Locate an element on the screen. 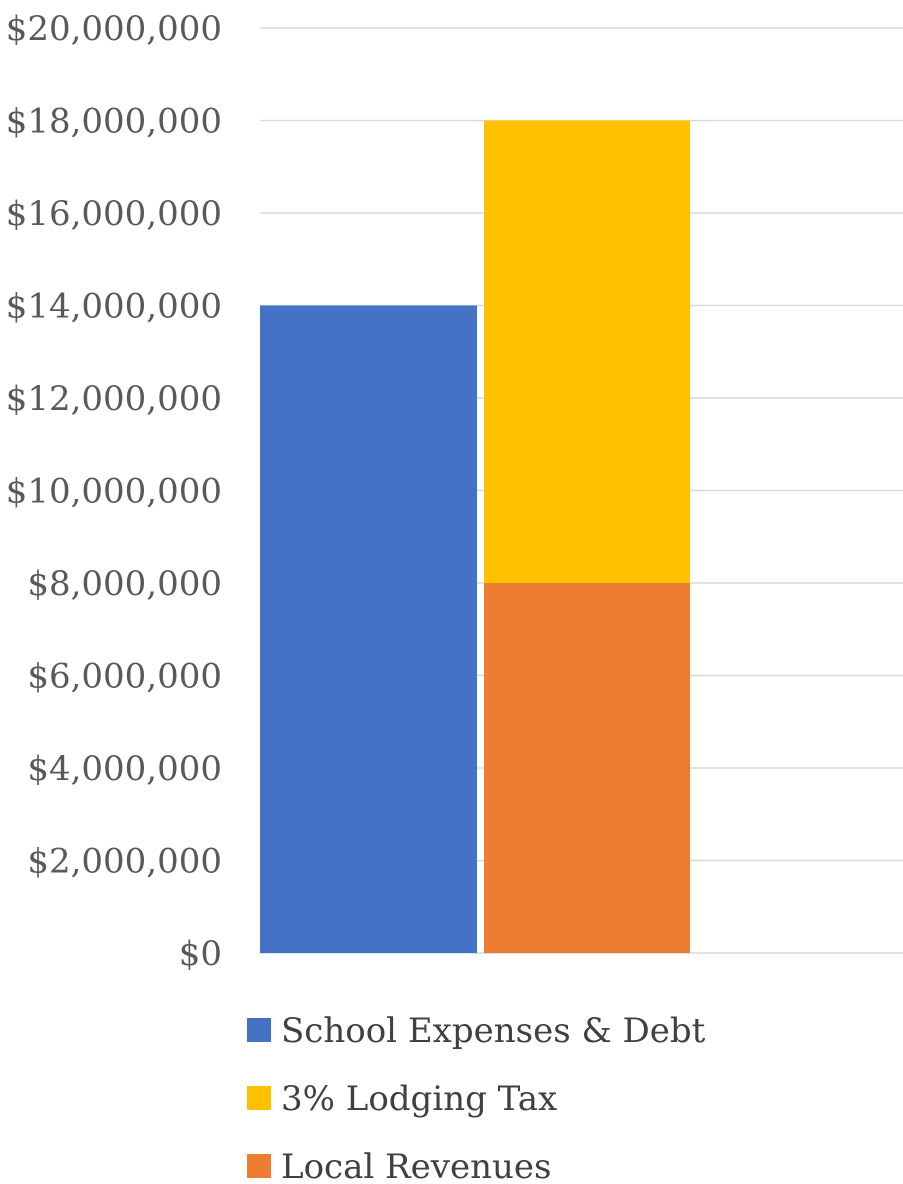  y-tick-label: $4,000,000 is located at coordinates (124, 769).